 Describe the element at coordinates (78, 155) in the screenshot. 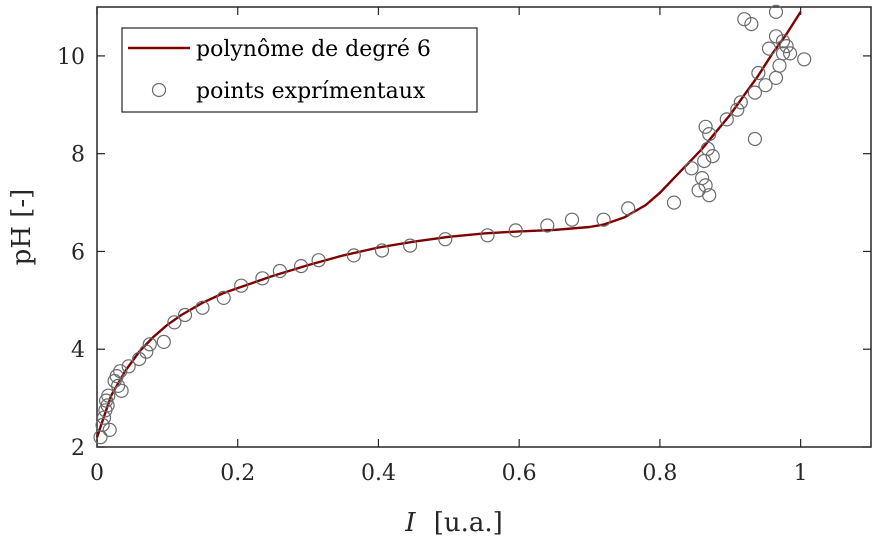

I see `y-tick-label: 8` at that location.